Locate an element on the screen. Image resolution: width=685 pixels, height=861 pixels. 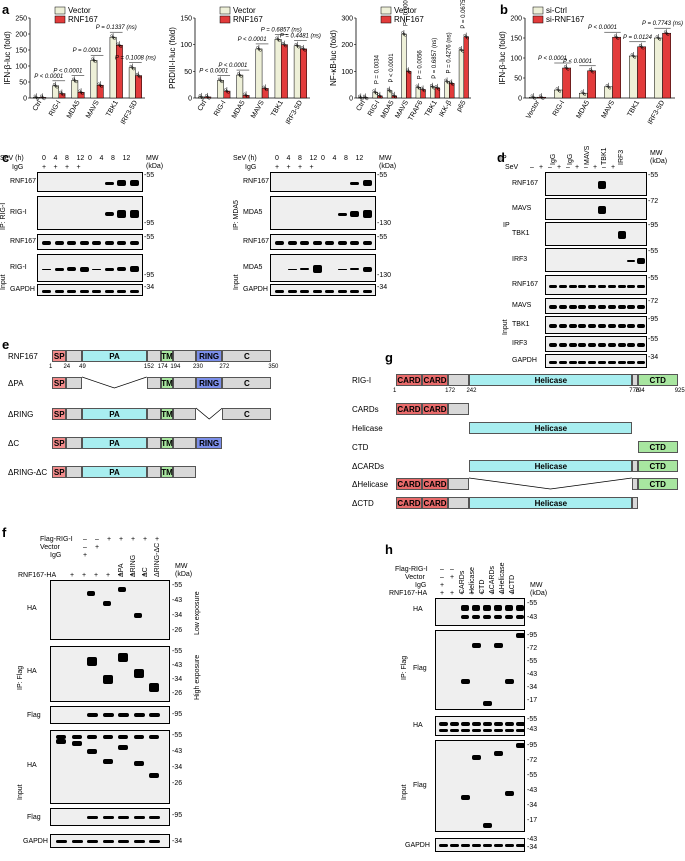
input-label: Input is located at coordinates (20, 792).